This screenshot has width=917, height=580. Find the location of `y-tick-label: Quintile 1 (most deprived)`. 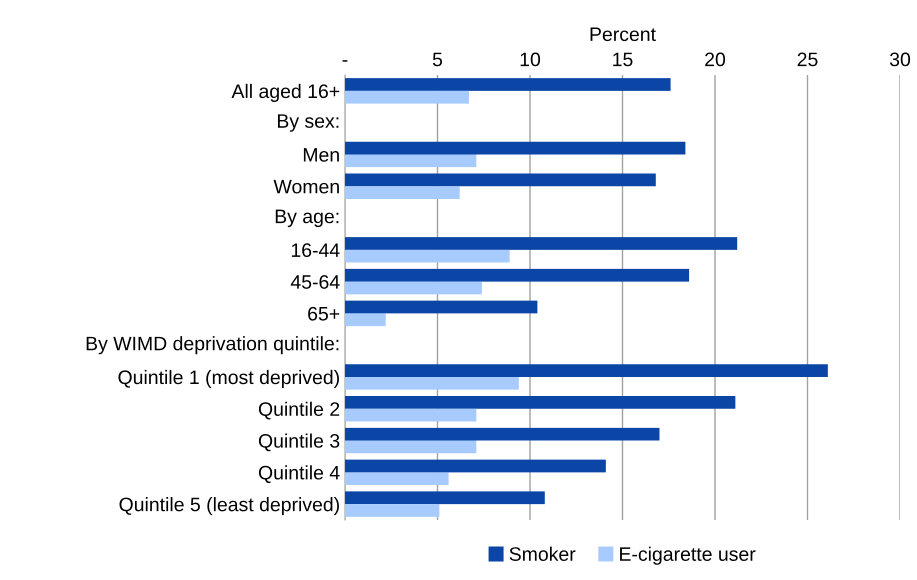

y-tick-label: Quintile 1 (most deprived) is located at coordinates (228, 379).